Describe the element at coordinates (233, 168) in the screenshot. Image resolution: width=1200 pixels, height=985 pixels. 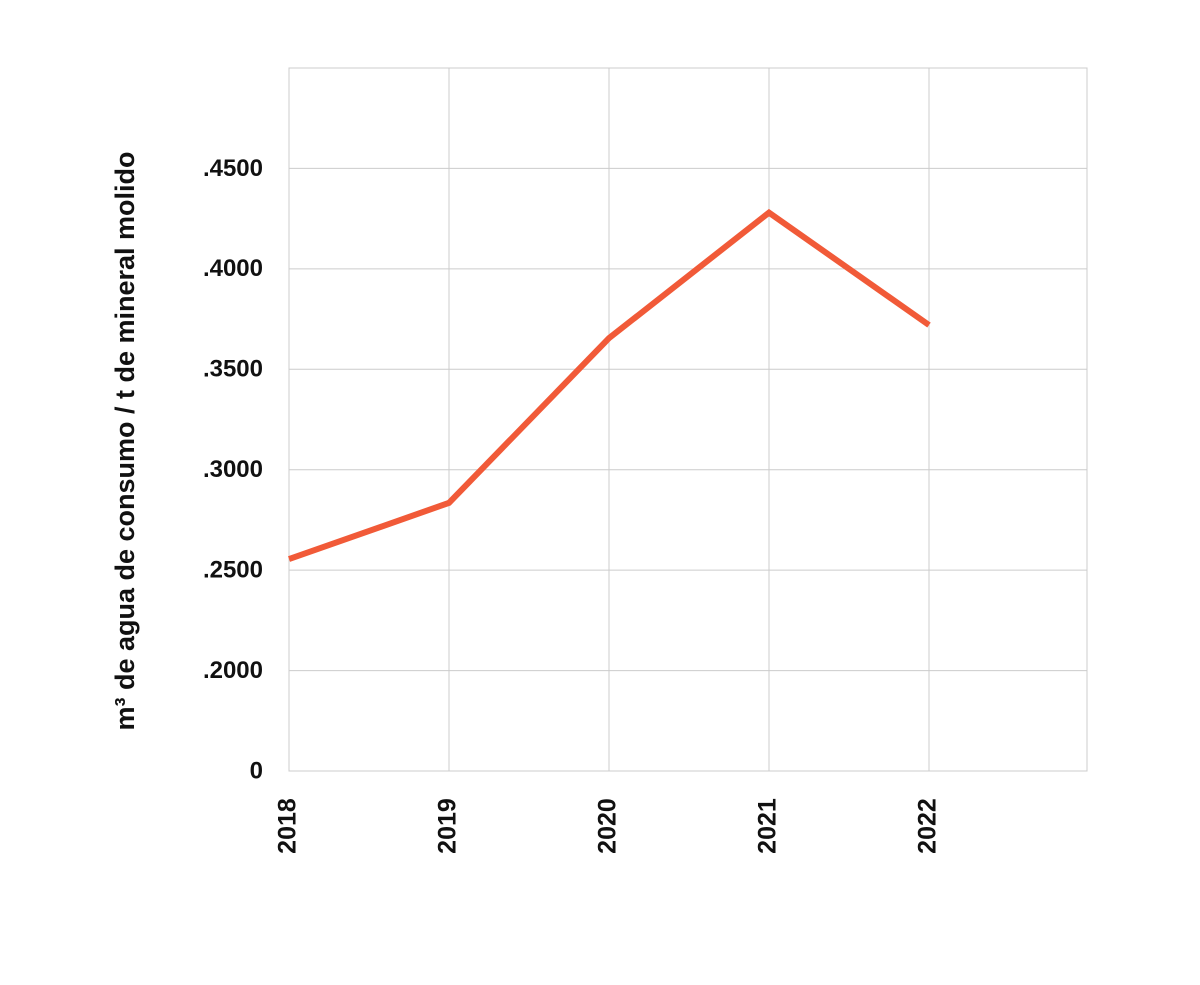
I see `y-tick-label: .4500` at that location.